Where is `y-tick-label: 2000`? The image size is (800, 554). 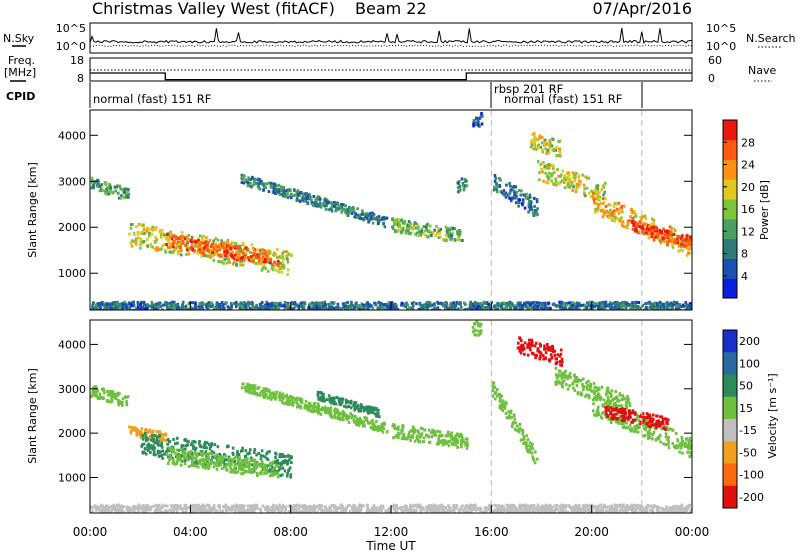
y-tick-label: 2000 is located at coordinates (72, 227).